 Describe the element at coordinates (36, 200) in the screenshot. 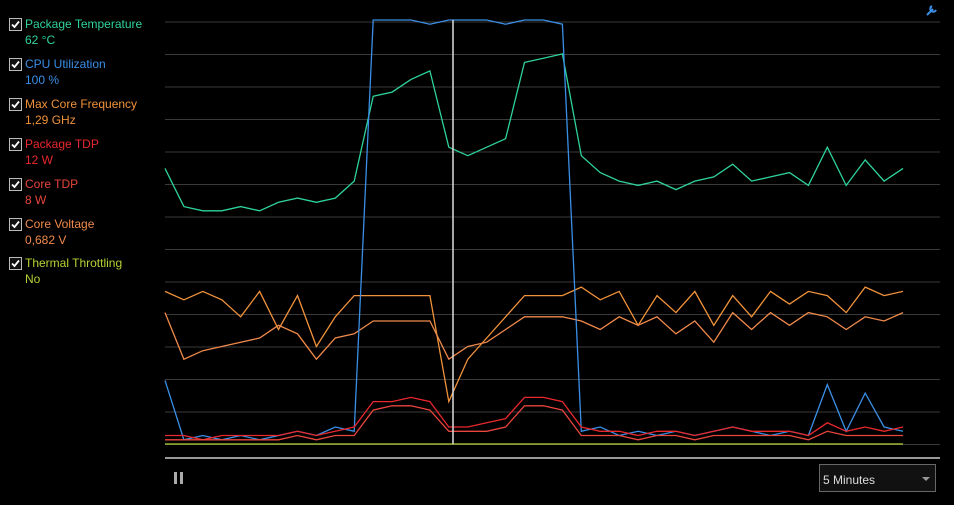

I see `legend-value: 8 W` at that location.